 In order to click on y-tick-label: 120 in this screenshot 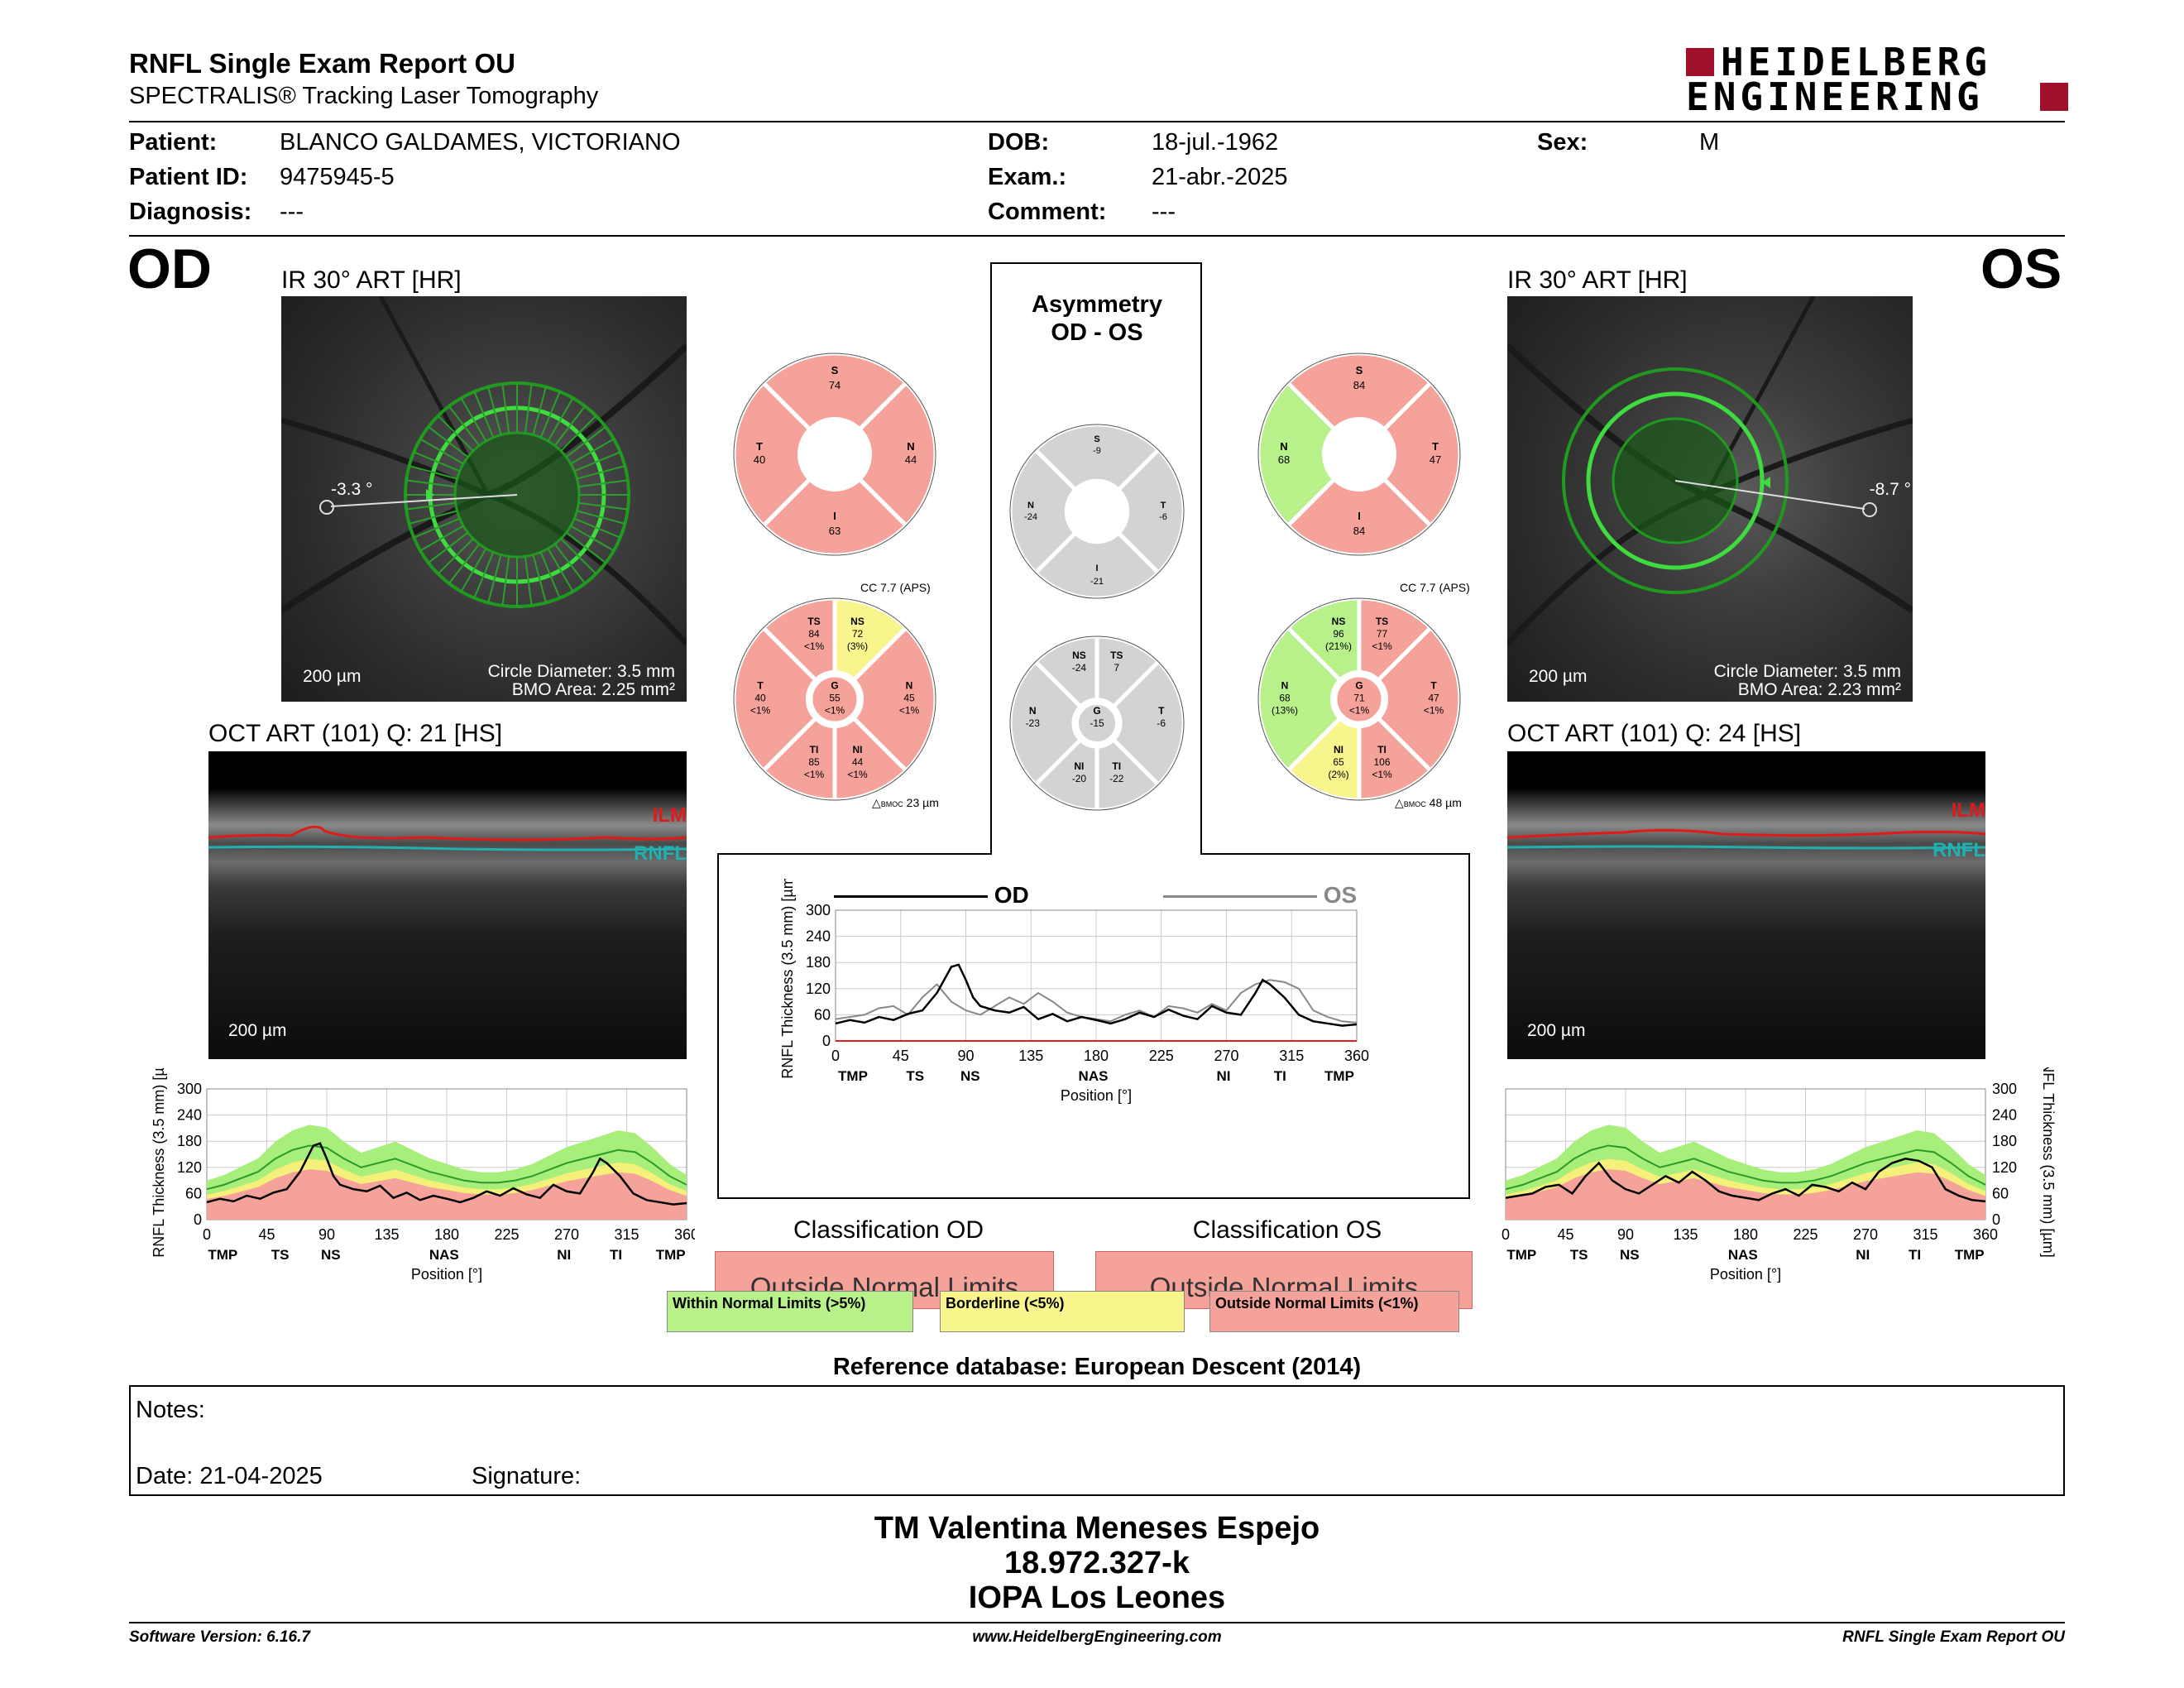, I will do `click(818, 989)`.